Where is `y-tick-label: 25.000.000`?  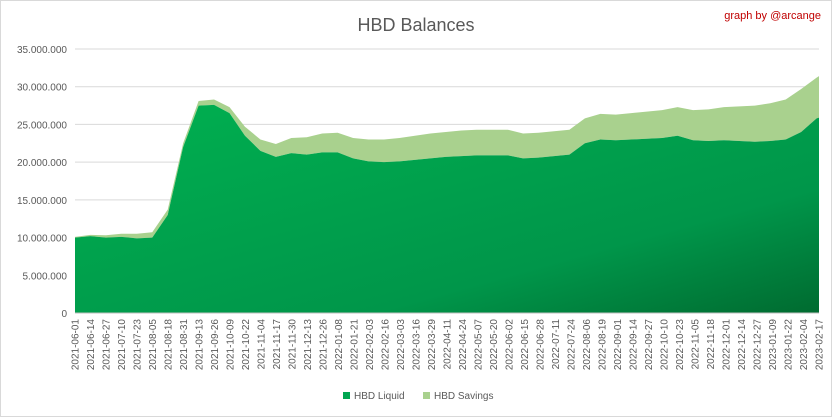
y-tick-label: 25.000.000 is located at coordinates (42, 125).